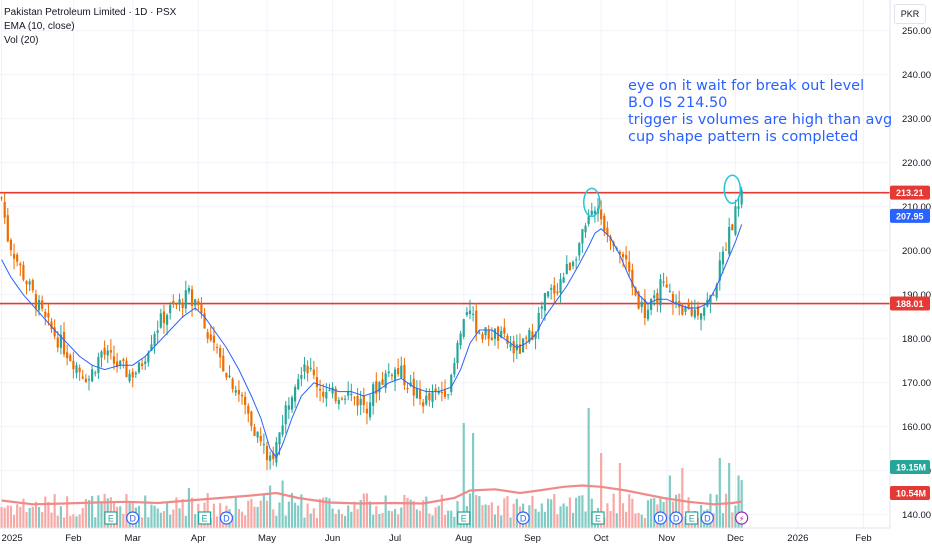  What do you see at coordinates (39, 26) in the screenshot?
I see `ema-legend-label: EMA (10, close)` at bounding box center [39, 26].